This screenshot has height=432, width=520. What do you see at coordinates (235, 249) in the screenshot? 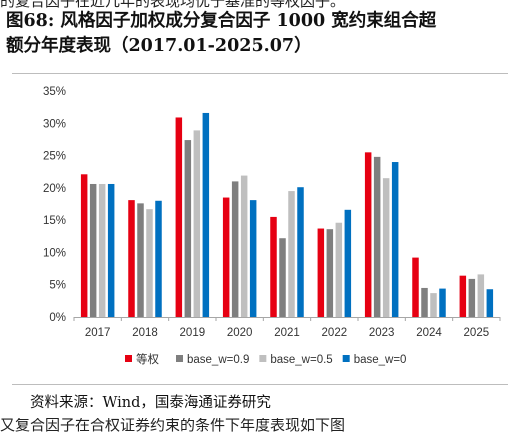
I see `bar-base-w-0-9-2020` at bounding box center [235, 249].